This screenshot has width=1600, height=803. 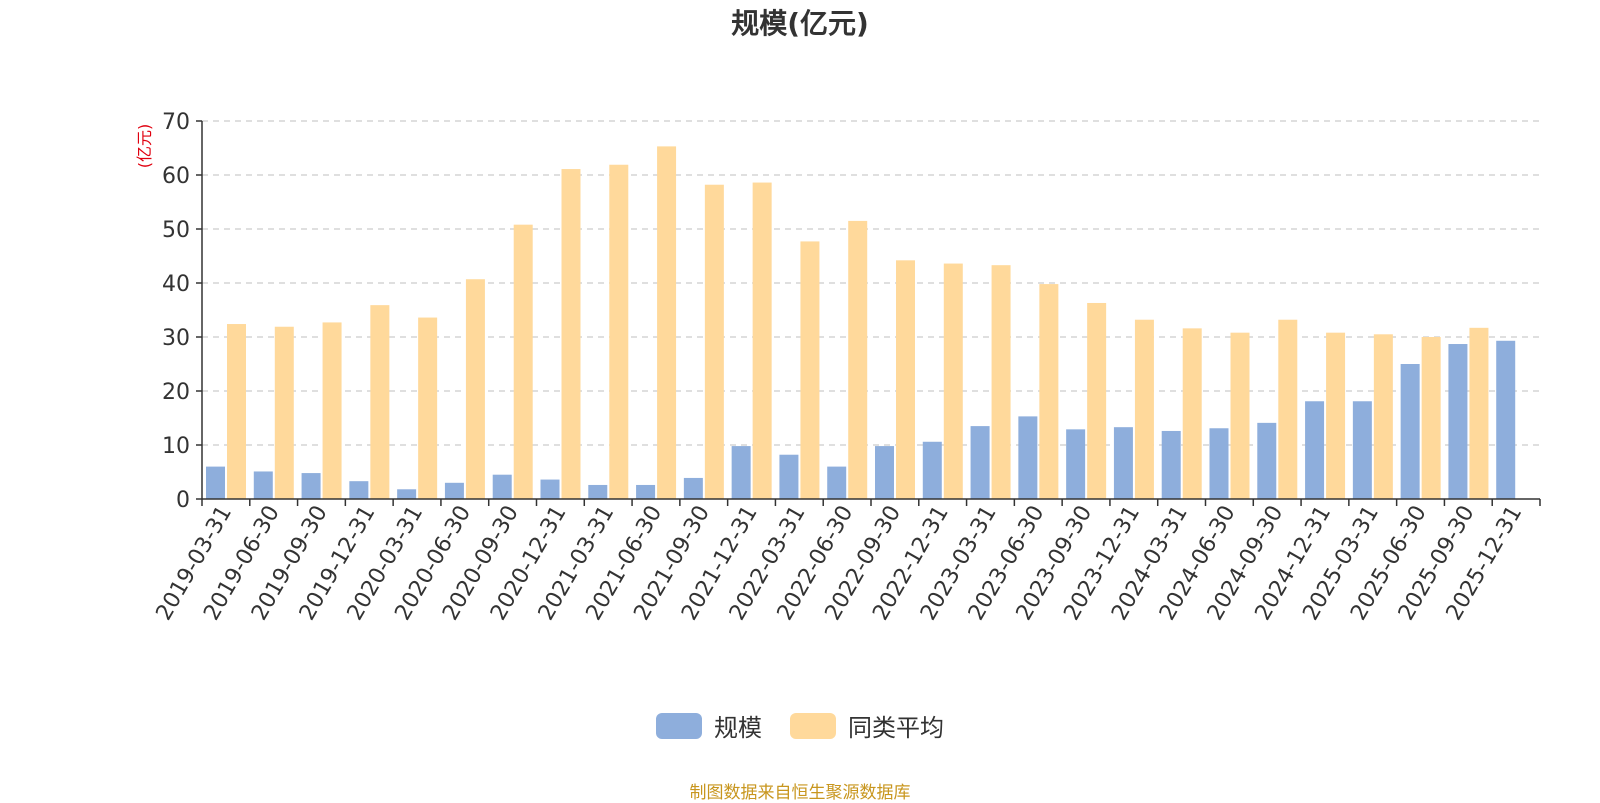 What do you see at coordinates (896, 728) in the screenshot?
I see `legend-label-peer-average: 同类平均` at bounding box center [896, 728].